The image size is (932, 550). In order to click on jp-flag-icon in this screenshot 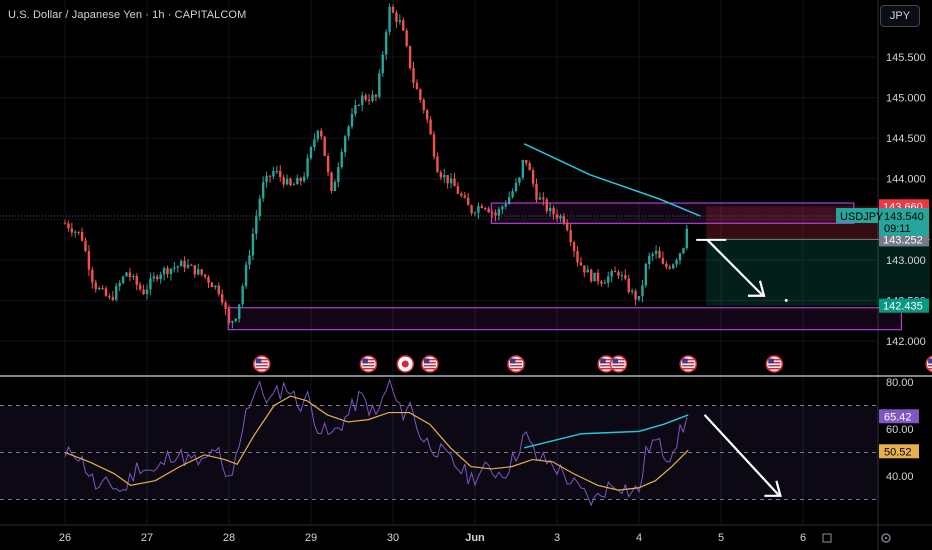, I will do `click(405, 364)`.